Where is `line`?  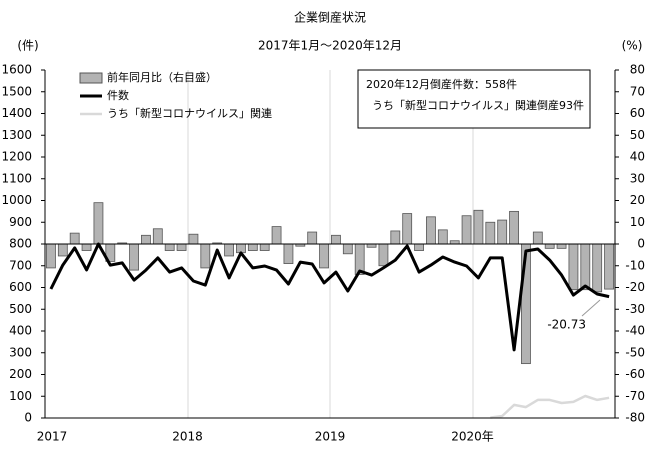 line is located at coordinates (550, 406).